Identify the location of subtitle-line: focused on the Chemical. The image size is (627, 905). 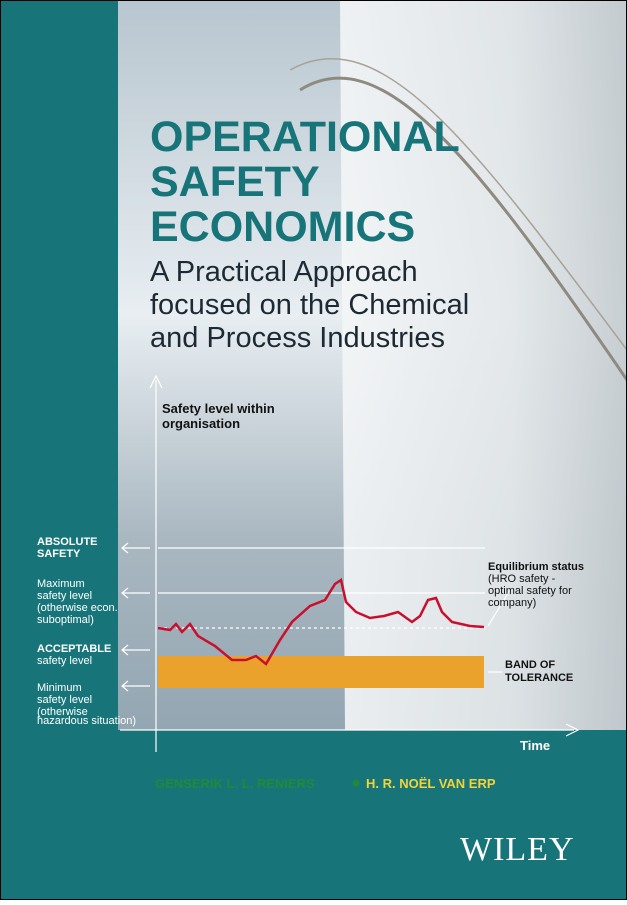
(309, 305).